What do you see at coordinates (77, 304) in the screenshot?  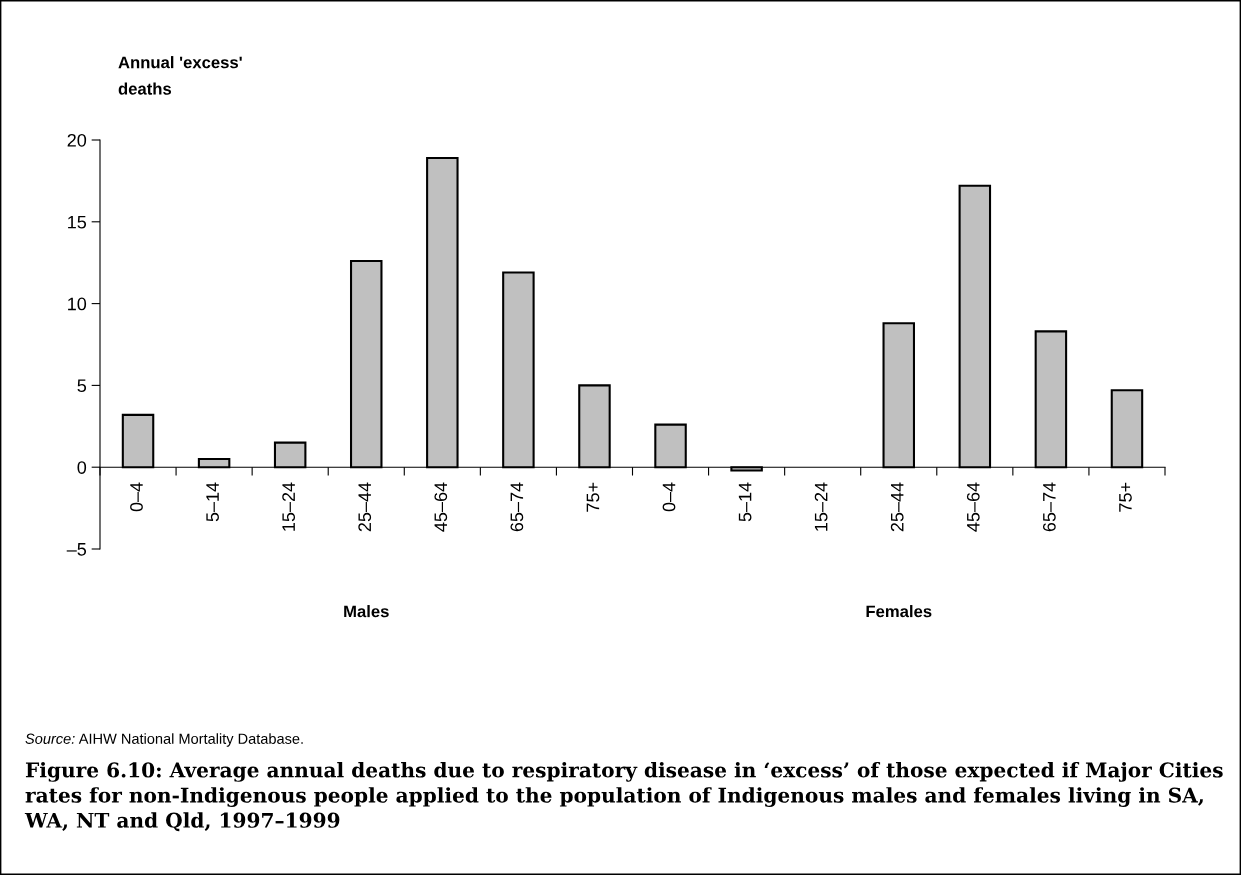 I see `y-tick-label: 10` at bounding box center [77, 304].